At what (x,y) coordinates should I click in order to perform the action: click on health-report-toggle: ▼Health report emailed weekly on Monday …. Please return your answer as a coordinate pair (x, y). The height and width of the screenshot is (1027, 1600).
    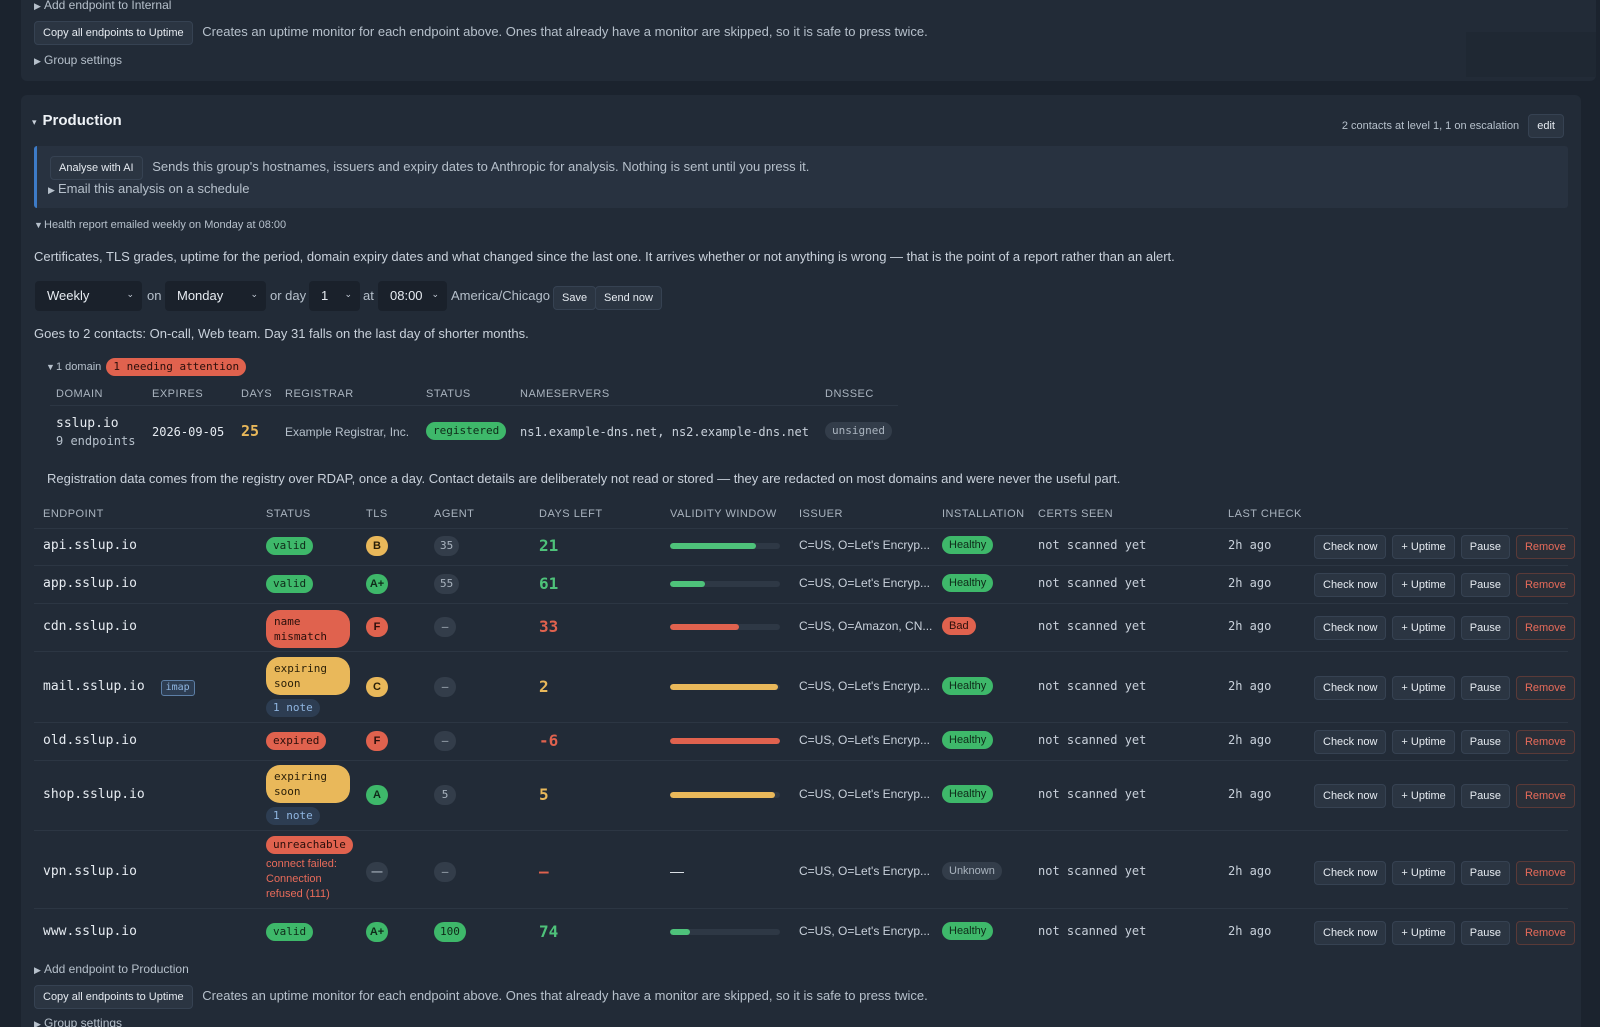
    Looking at the image, I should click on (160, 225).